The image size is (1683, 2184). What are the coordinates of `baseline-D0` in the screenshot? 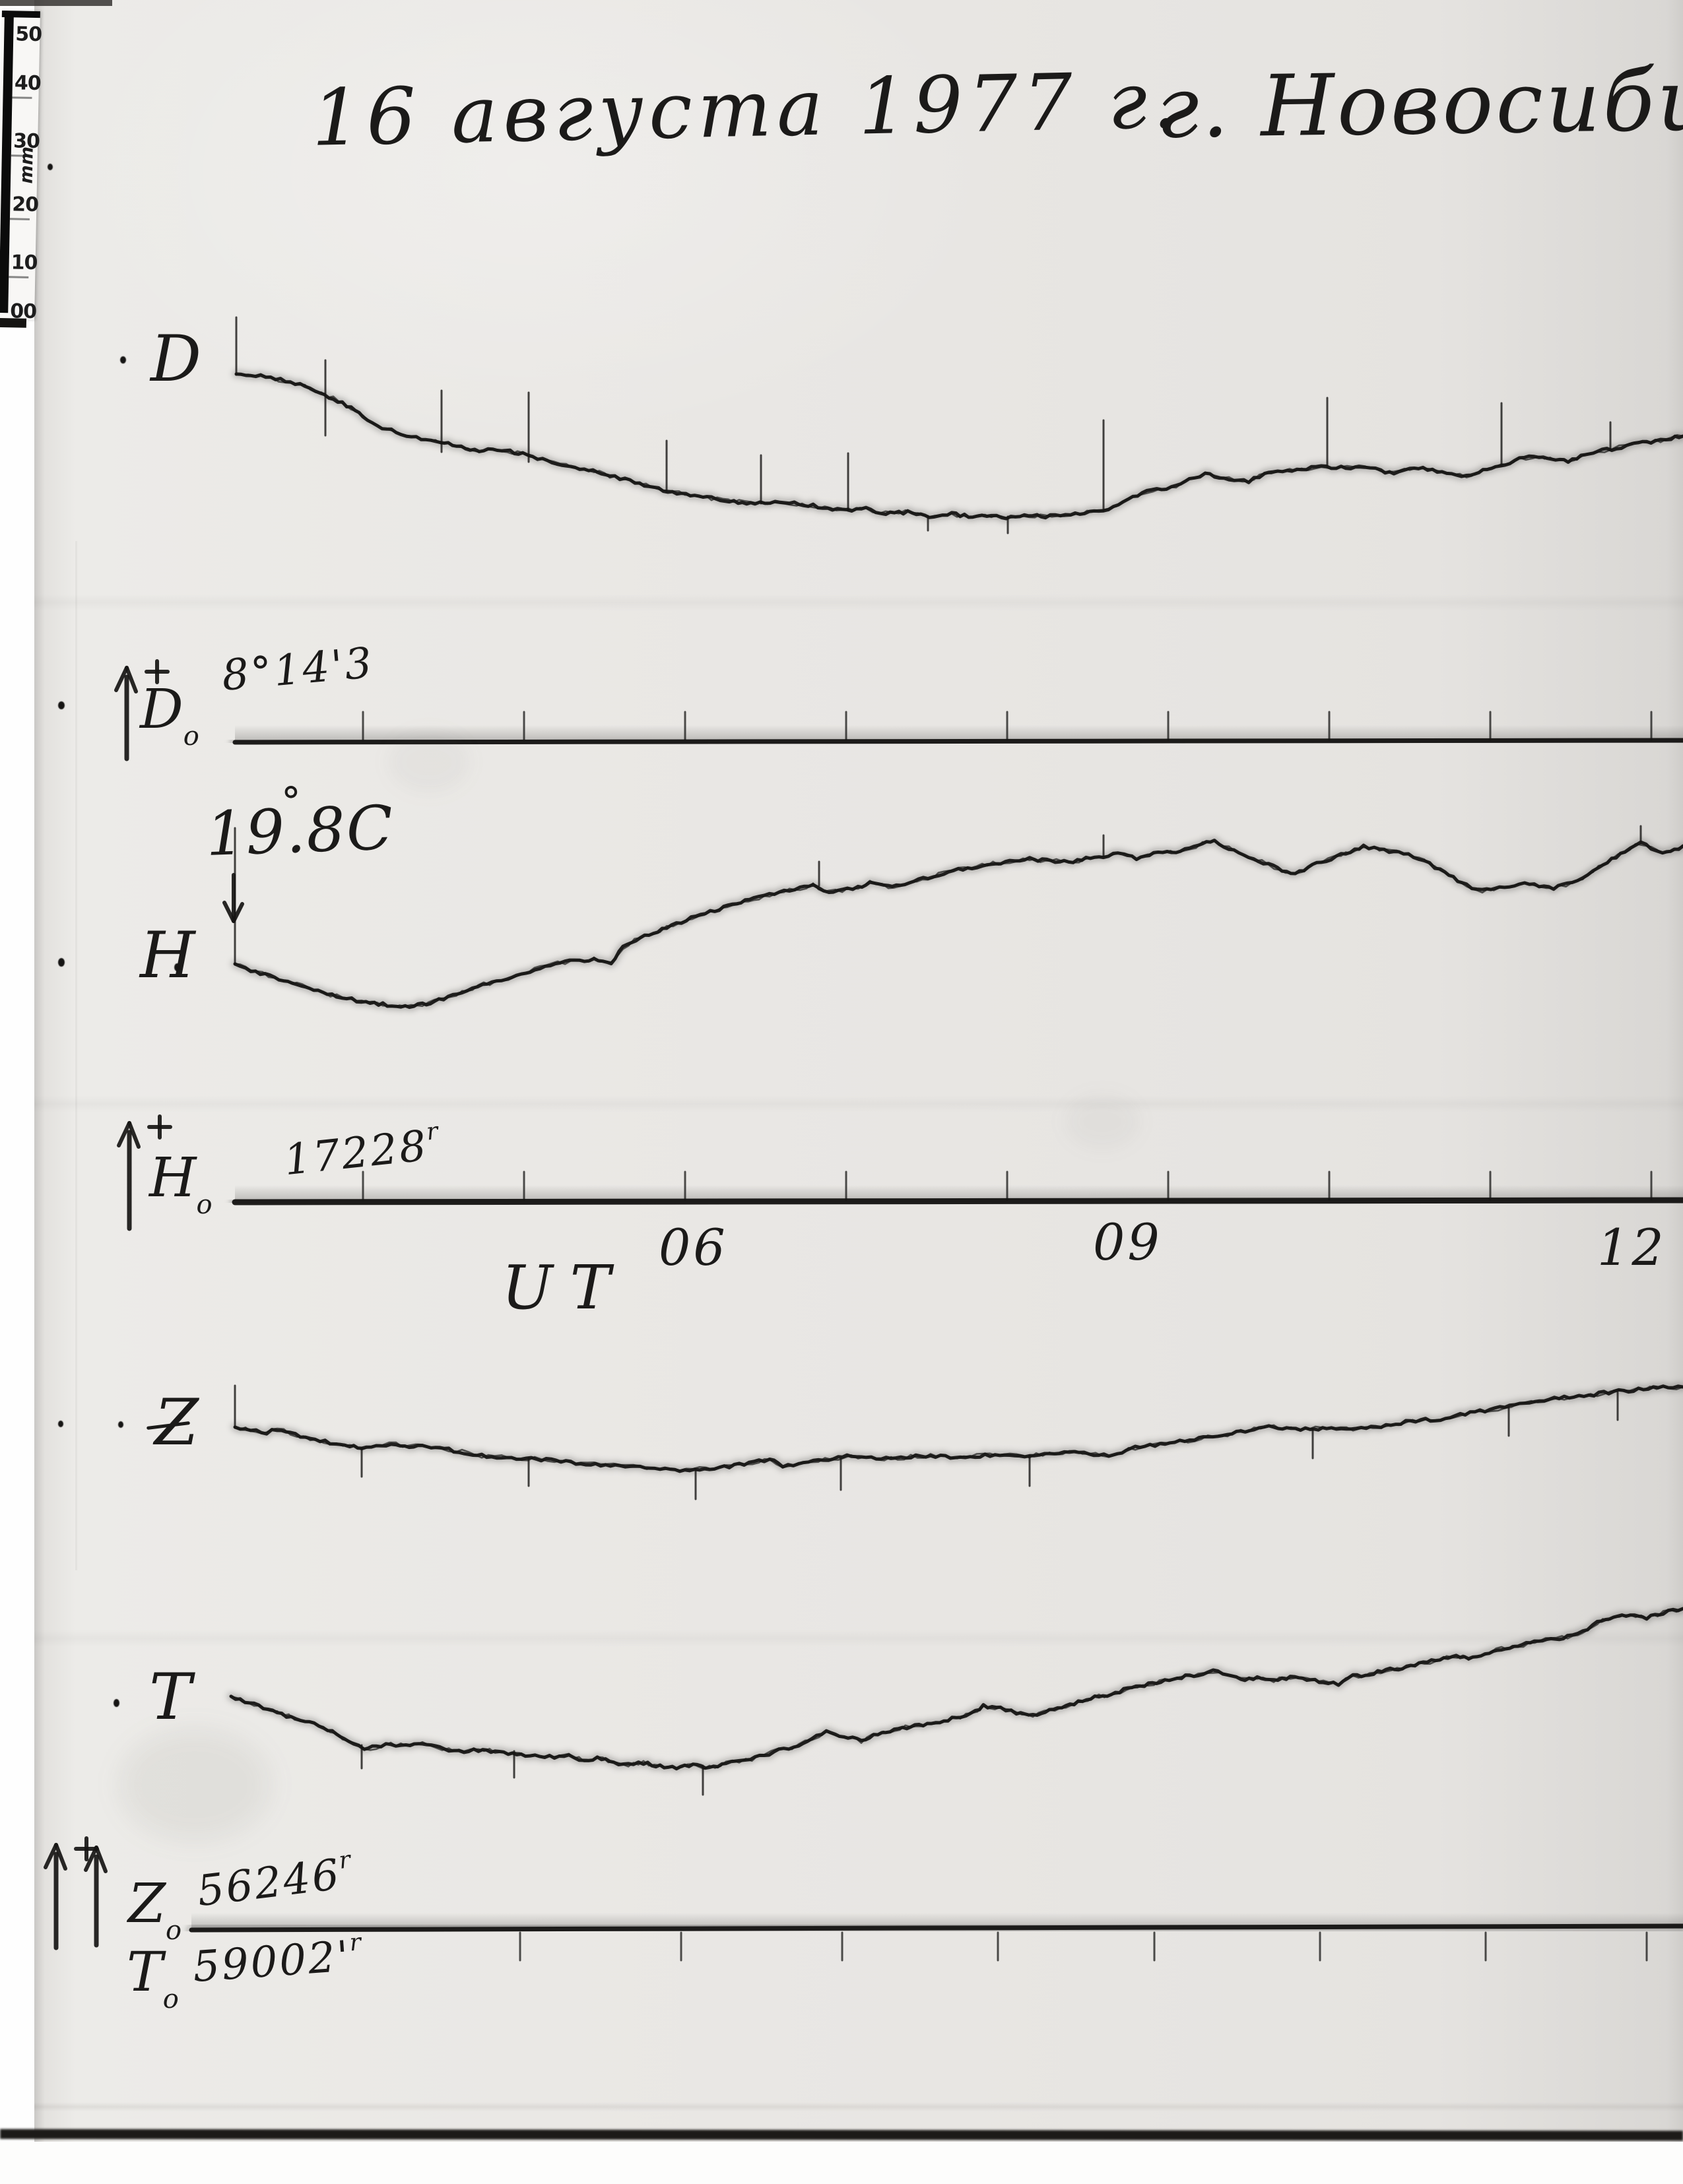 It's located at (957, 741).